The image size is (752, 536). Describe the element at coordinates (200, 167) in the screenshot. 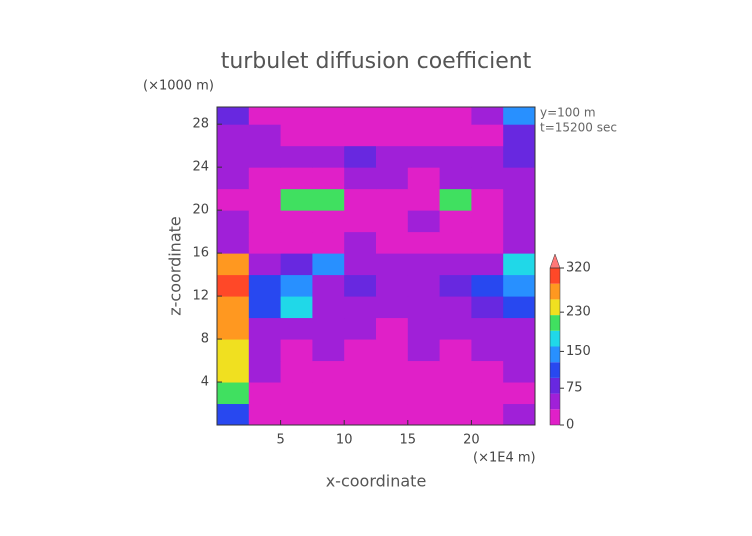

I see `y-tick-label: 24` at that location.